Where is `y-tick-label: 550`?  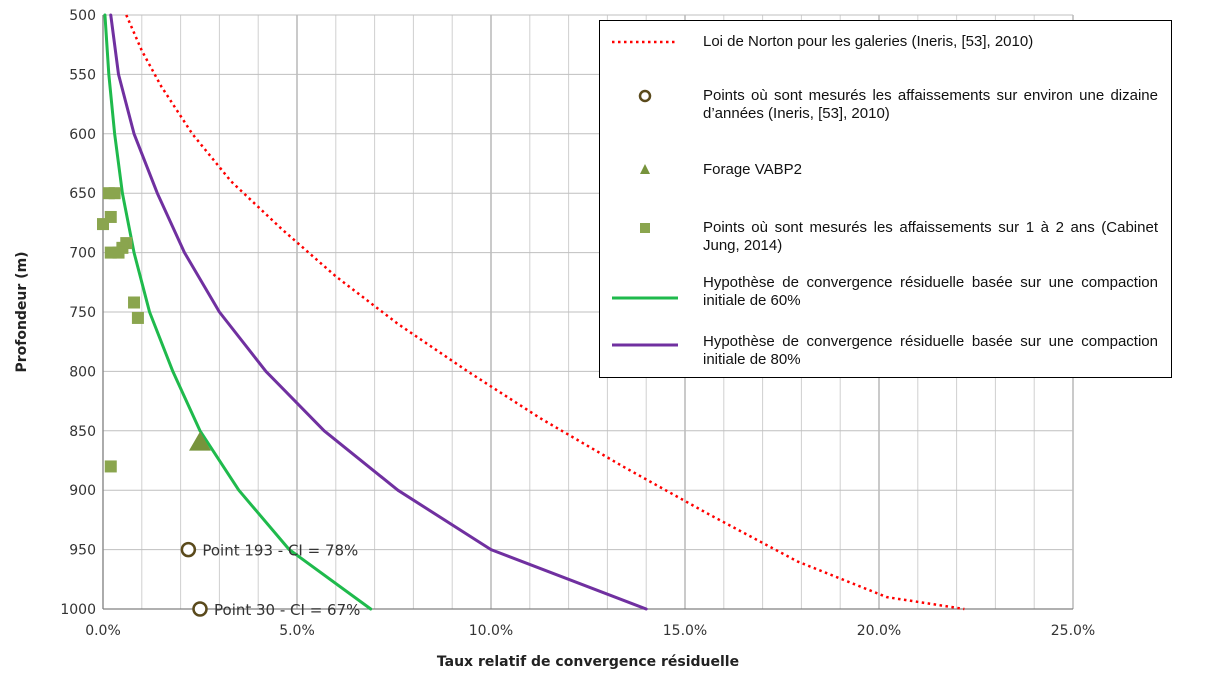 y-tick-label: 550 is located at coordinates (82, 75).